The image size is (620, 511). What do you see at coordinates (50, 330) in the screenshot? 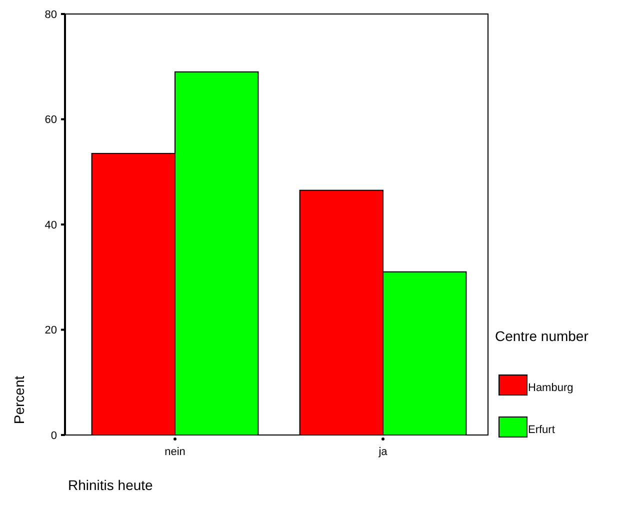
I see `y-tick-label: 20` at bounding box center [50, 330].